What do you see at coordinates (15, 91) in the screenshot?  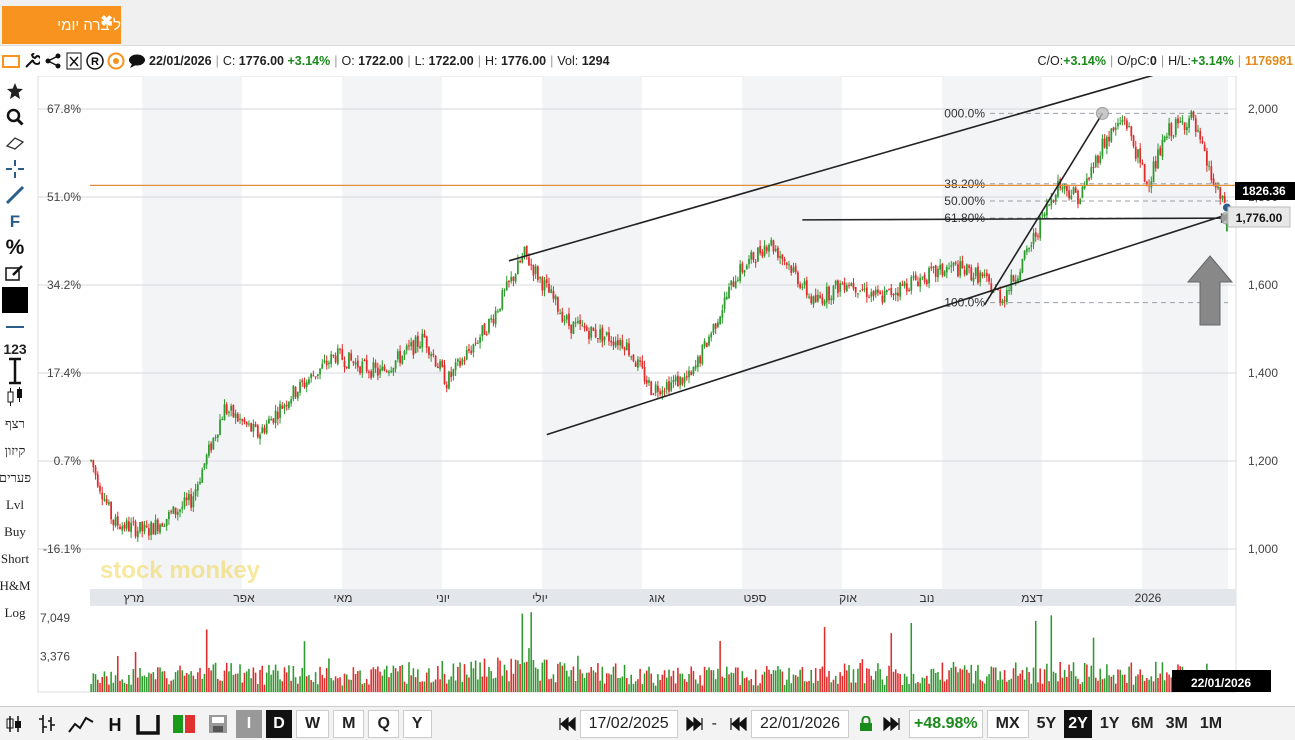 I see `star-icon` at bounding box center [15, 91].